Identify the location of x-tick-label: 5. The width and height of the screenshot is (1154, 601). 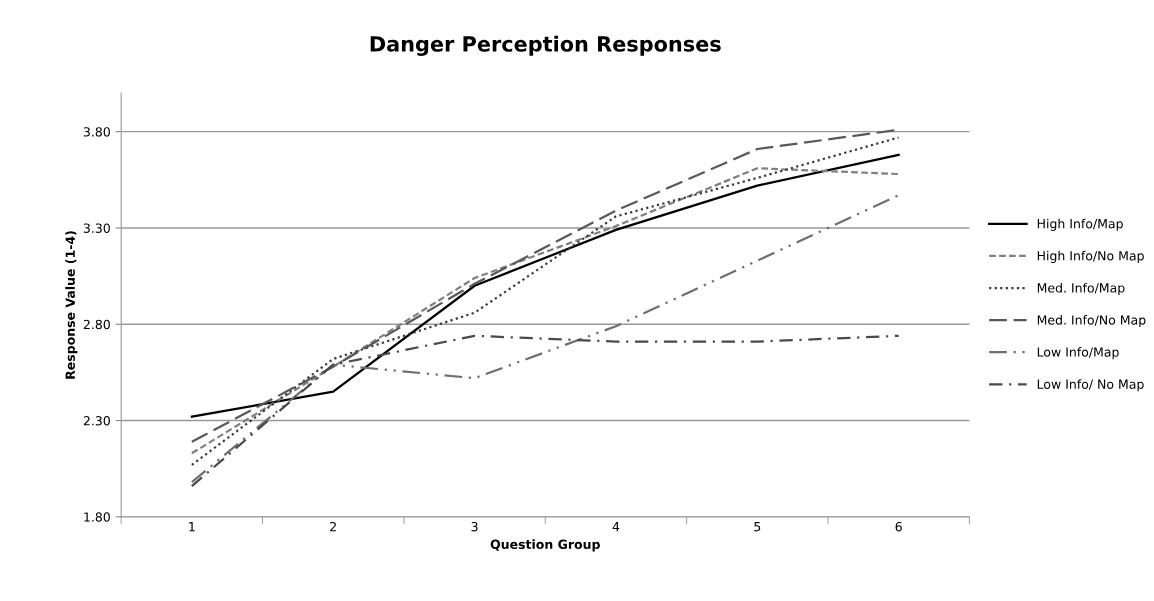
(757, 527).